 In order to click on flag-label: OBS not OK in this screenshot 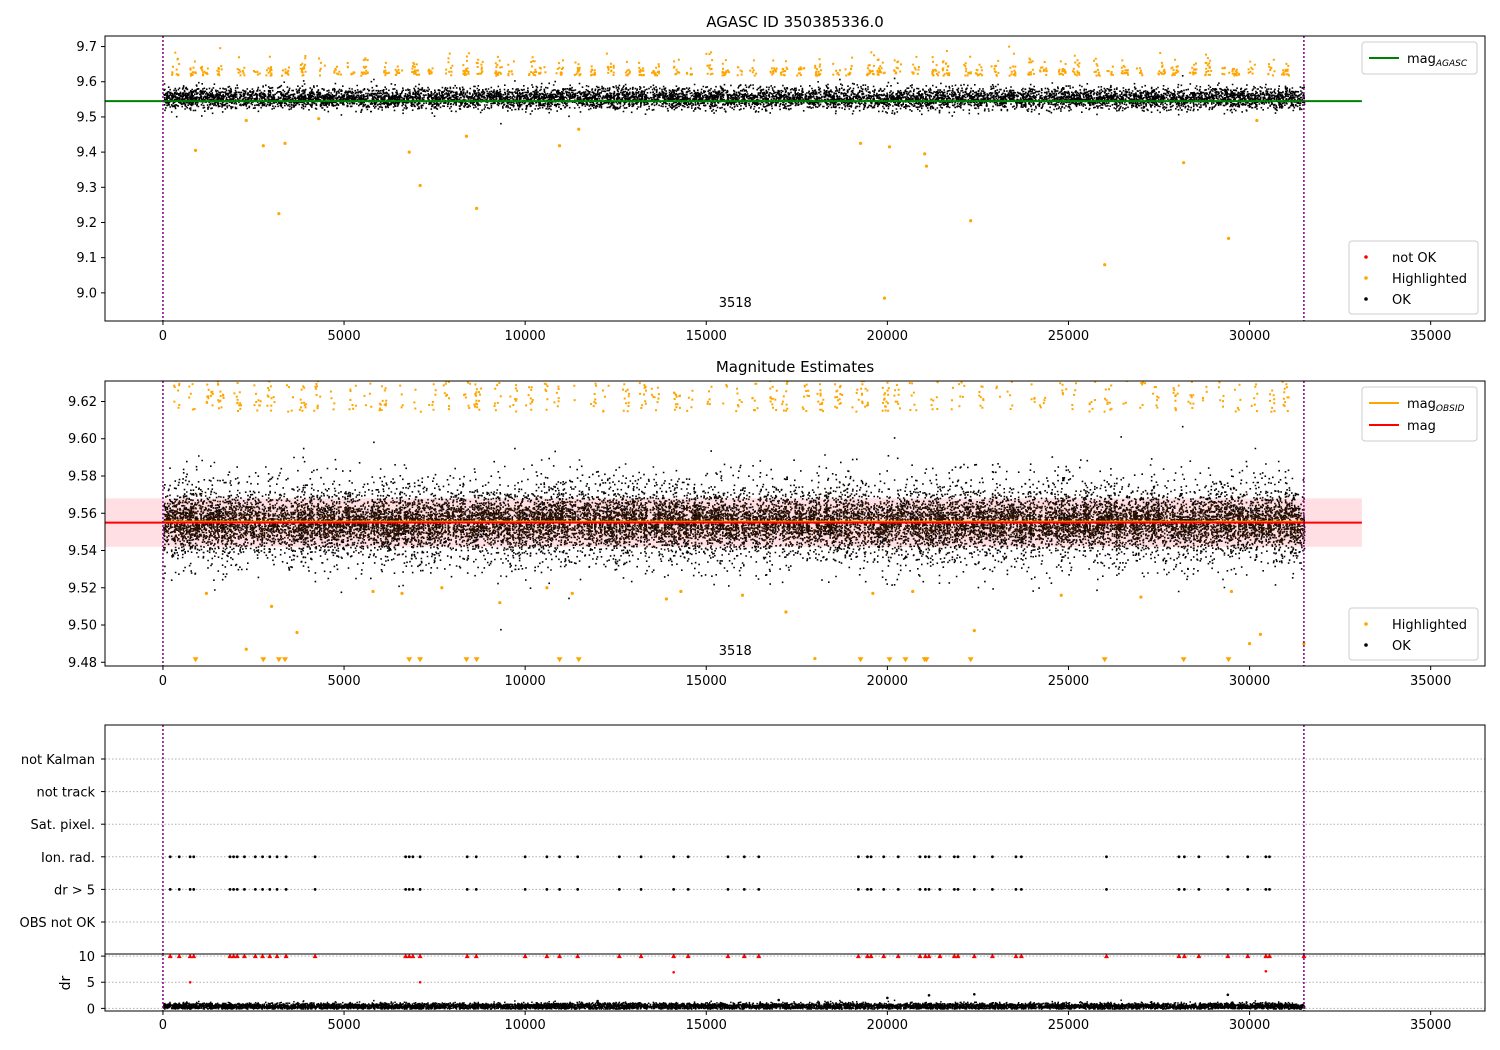, I will do `click(58, 923)`.